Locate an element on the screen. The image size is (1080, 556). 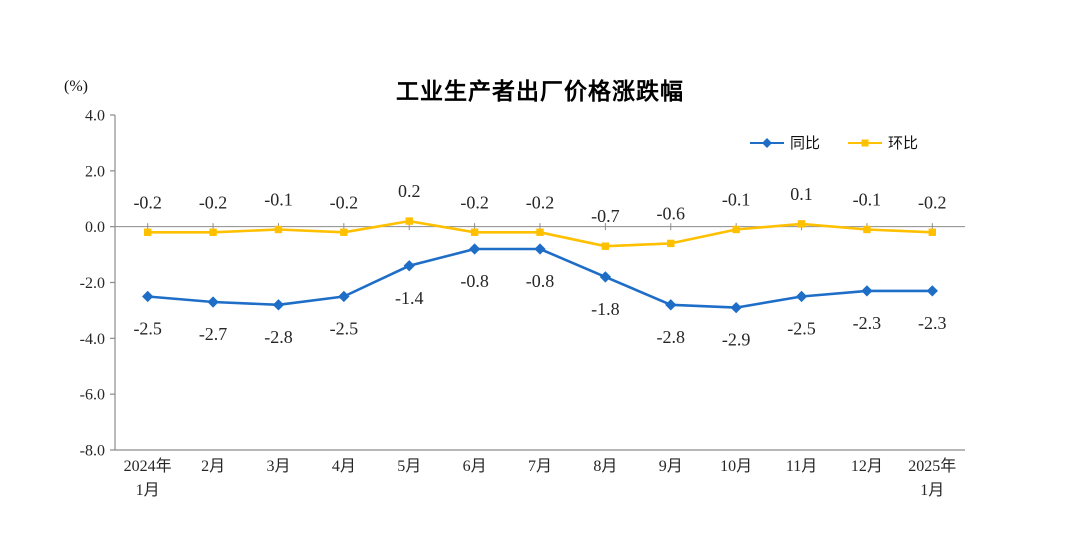
data-point-label: -0.7 is located at coordinates (605, 216).